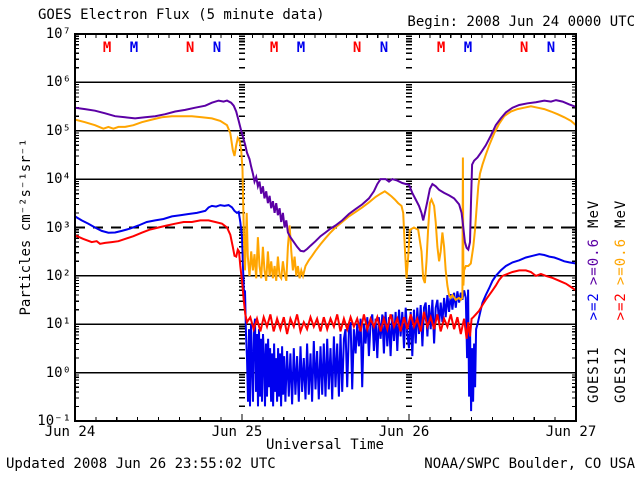 This screenshot has width=640, height=480. Describe the element at coordinates (58, 82) in the screenshot. I see `y-tick-label: 10⁶` at that location.